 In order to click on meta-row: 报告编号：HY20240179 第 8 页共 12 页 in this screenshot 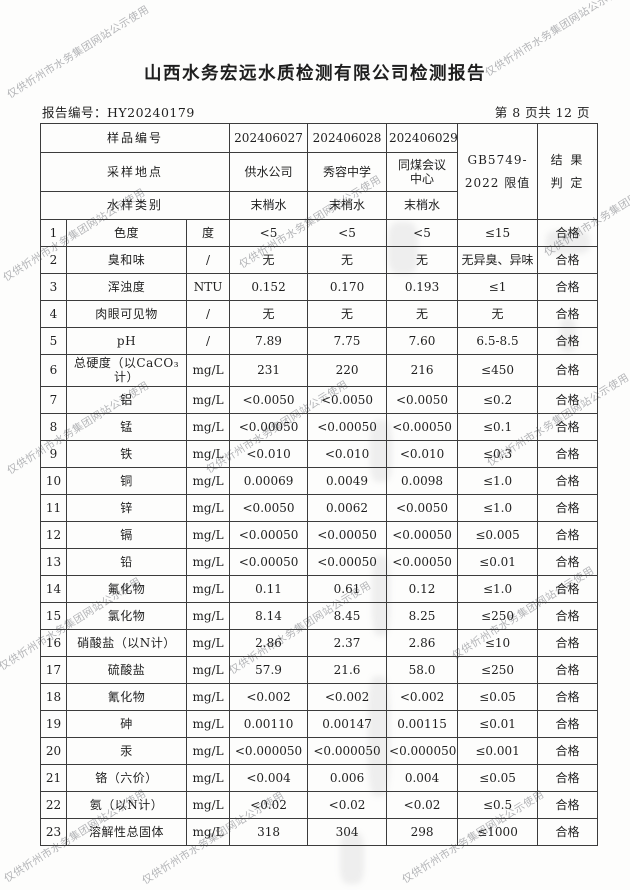, I will do `click(316, 111)`.